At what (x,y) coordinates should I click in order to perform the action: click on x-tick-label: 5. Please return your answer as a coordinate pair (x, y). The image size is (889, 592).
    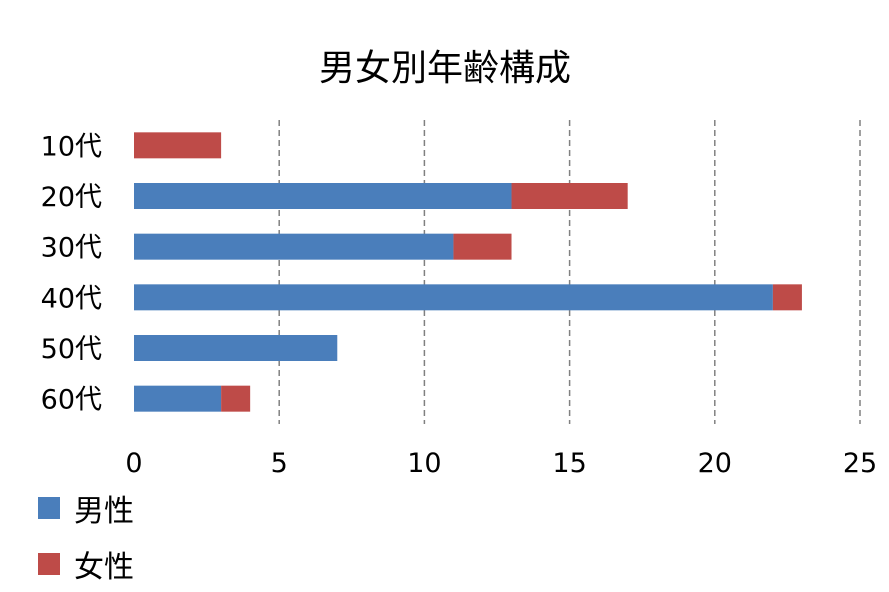
    Looking at the image, I should click on (279, 463).